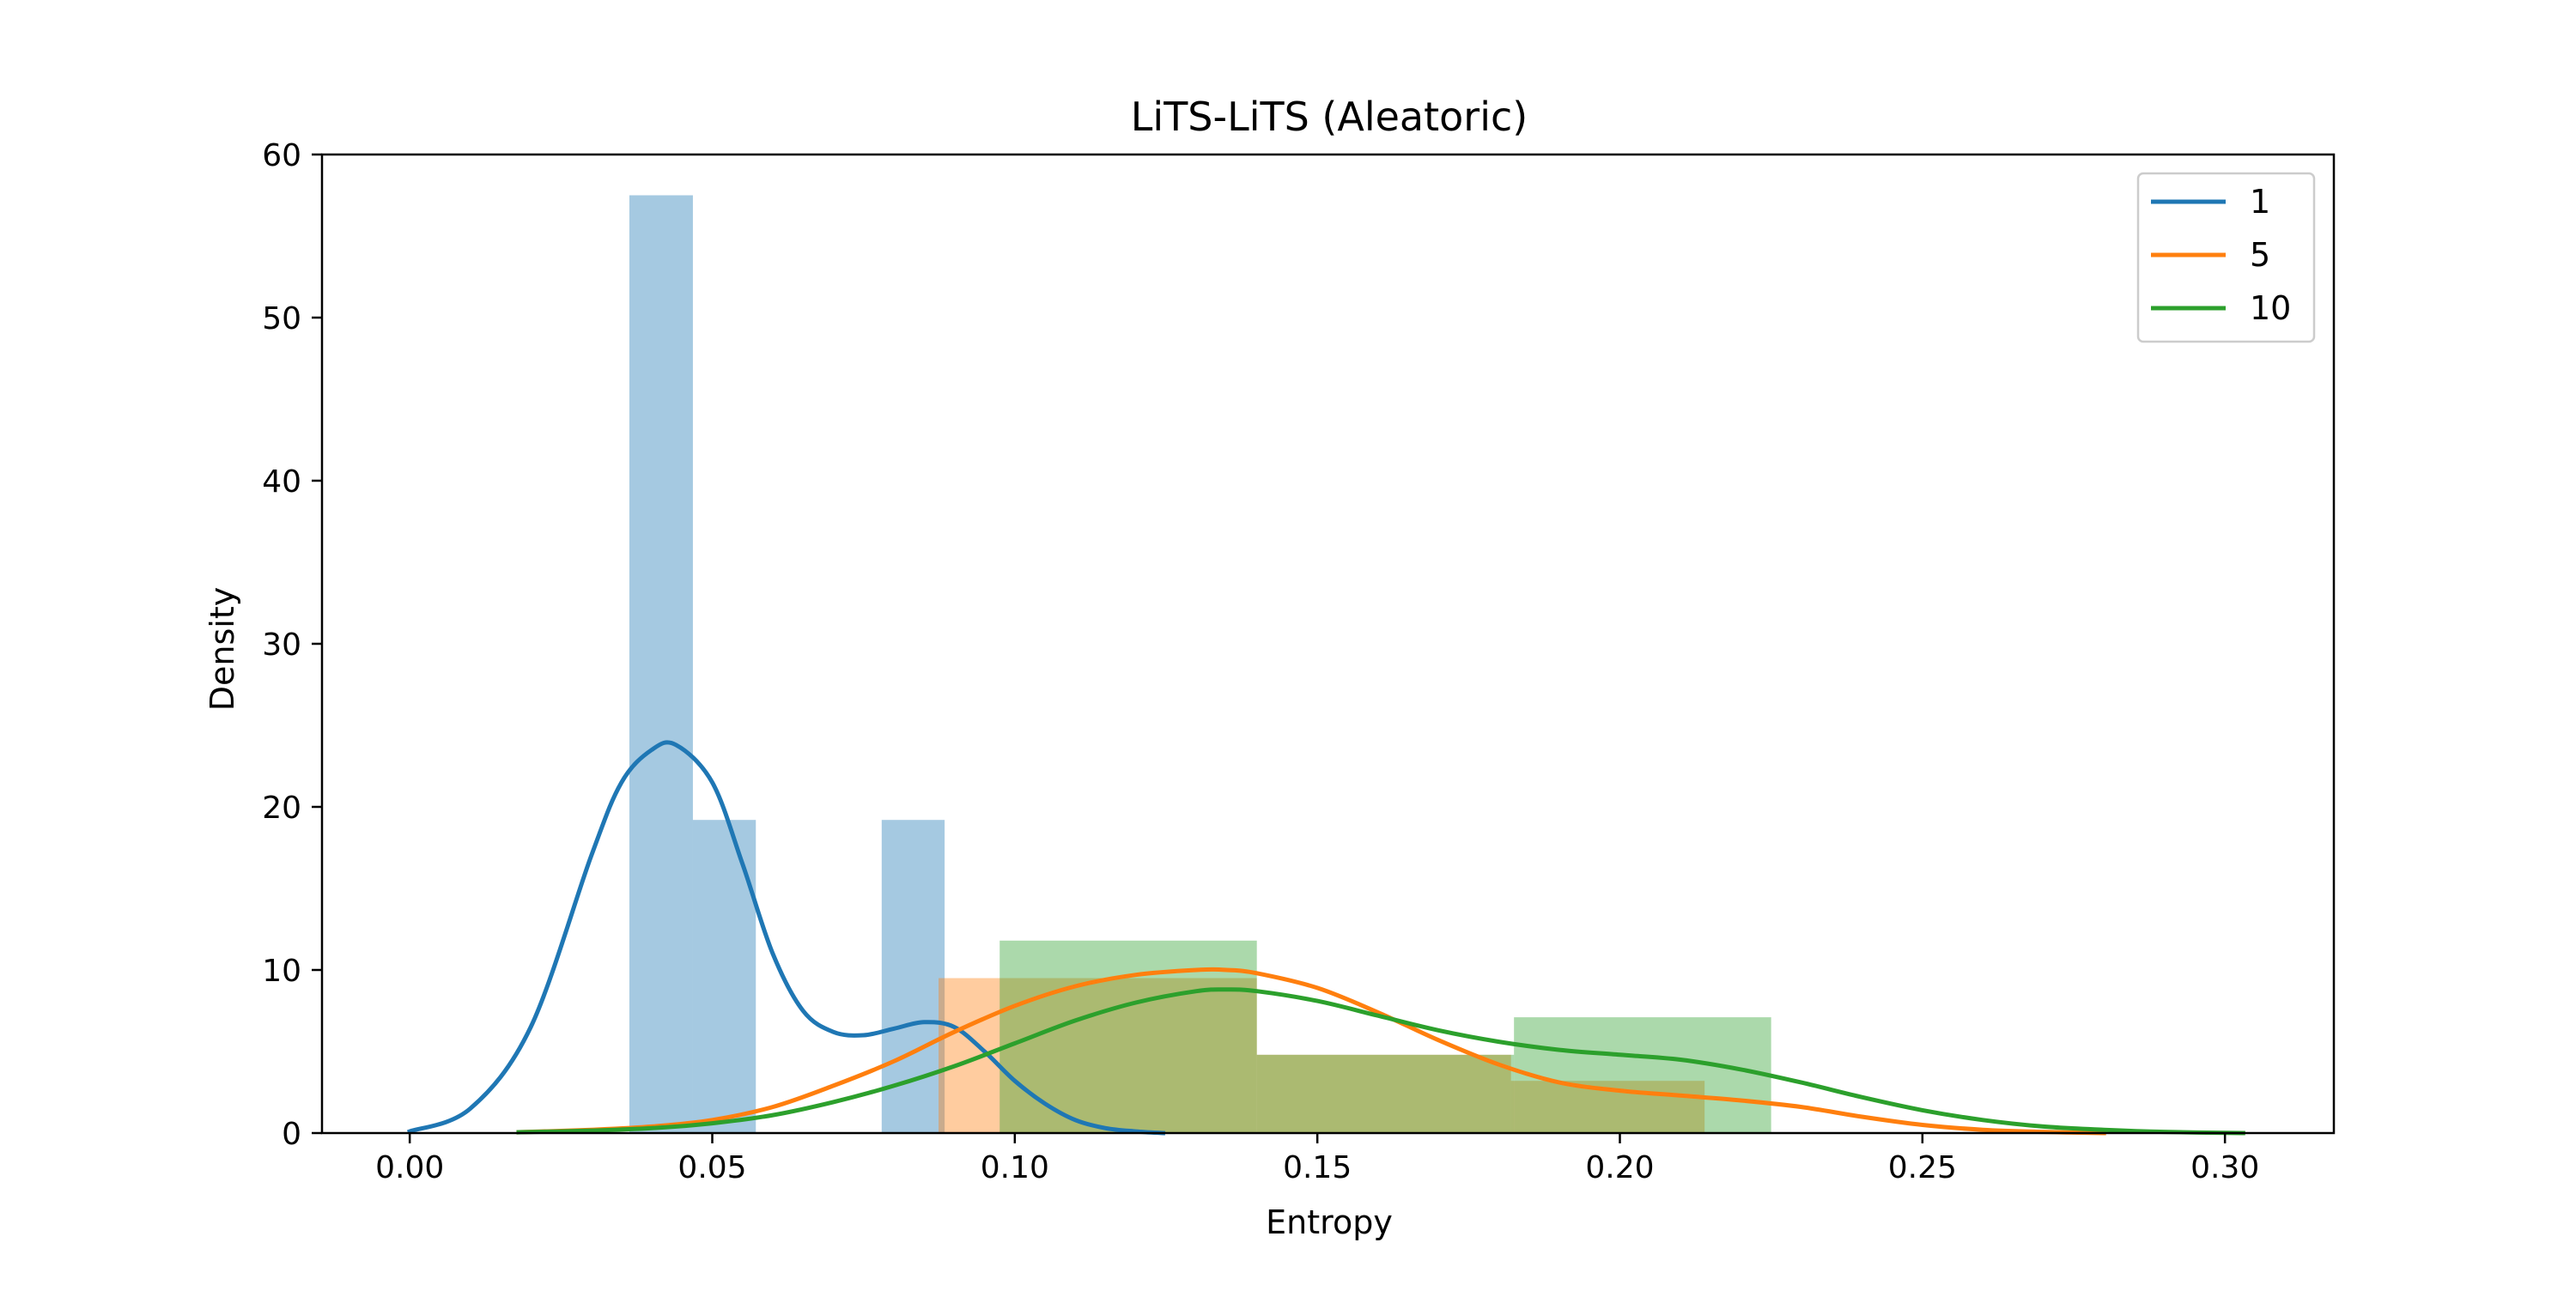 The width and height of the screenshot is (2576, 1291). I want to click on x-tick-label-2: 0.10, so click(1015, 1168).